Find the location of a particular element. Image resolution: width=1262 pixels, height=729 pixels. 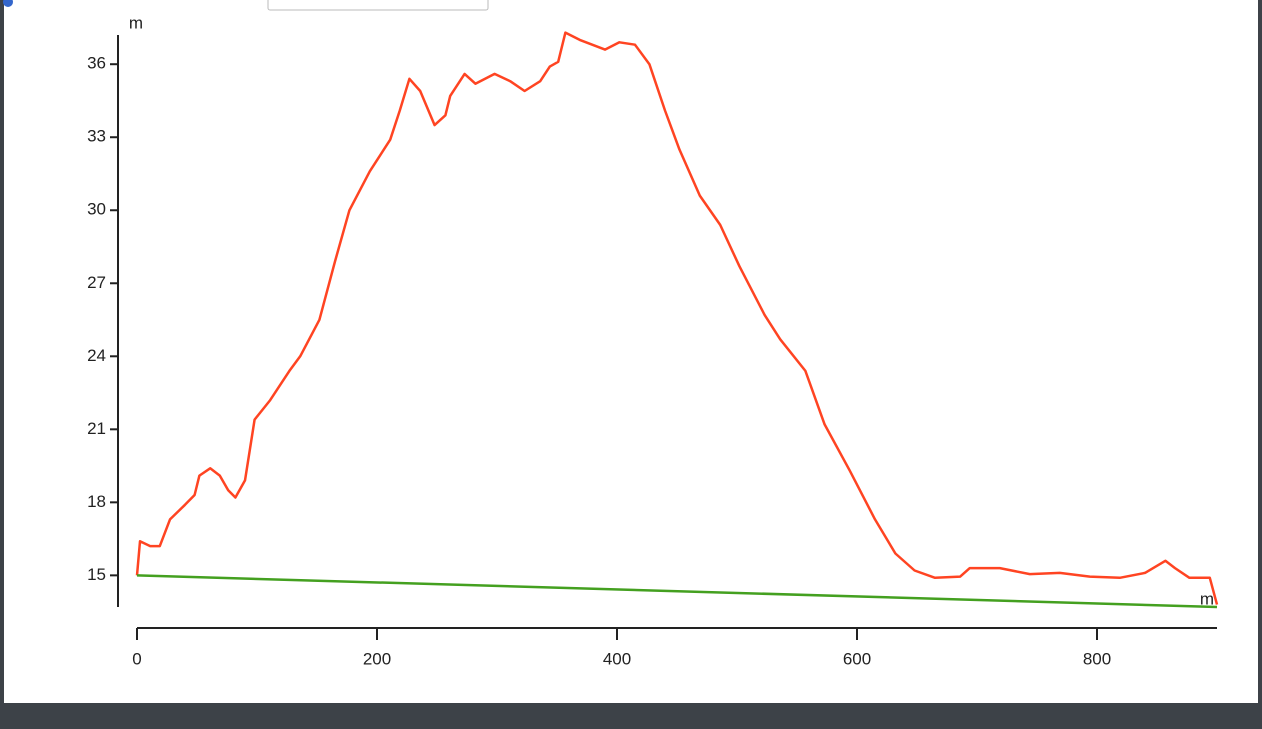

y-tick-label: 18 is located at coordinates (96, 501).